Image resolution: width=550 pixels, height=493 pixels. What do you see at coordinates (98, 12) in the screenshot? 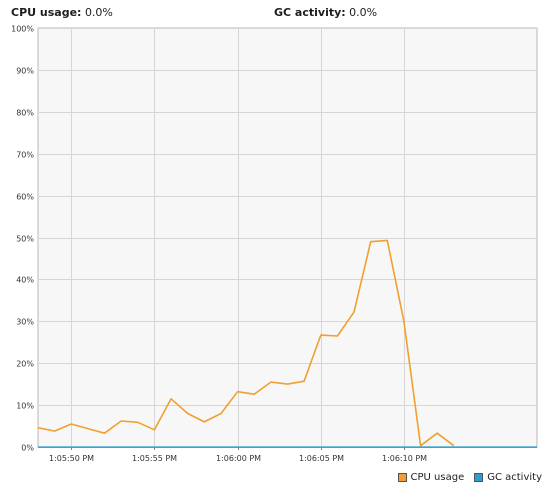
I see `cpu-usage-value: 0.0%` at bounding box center [98, 12].